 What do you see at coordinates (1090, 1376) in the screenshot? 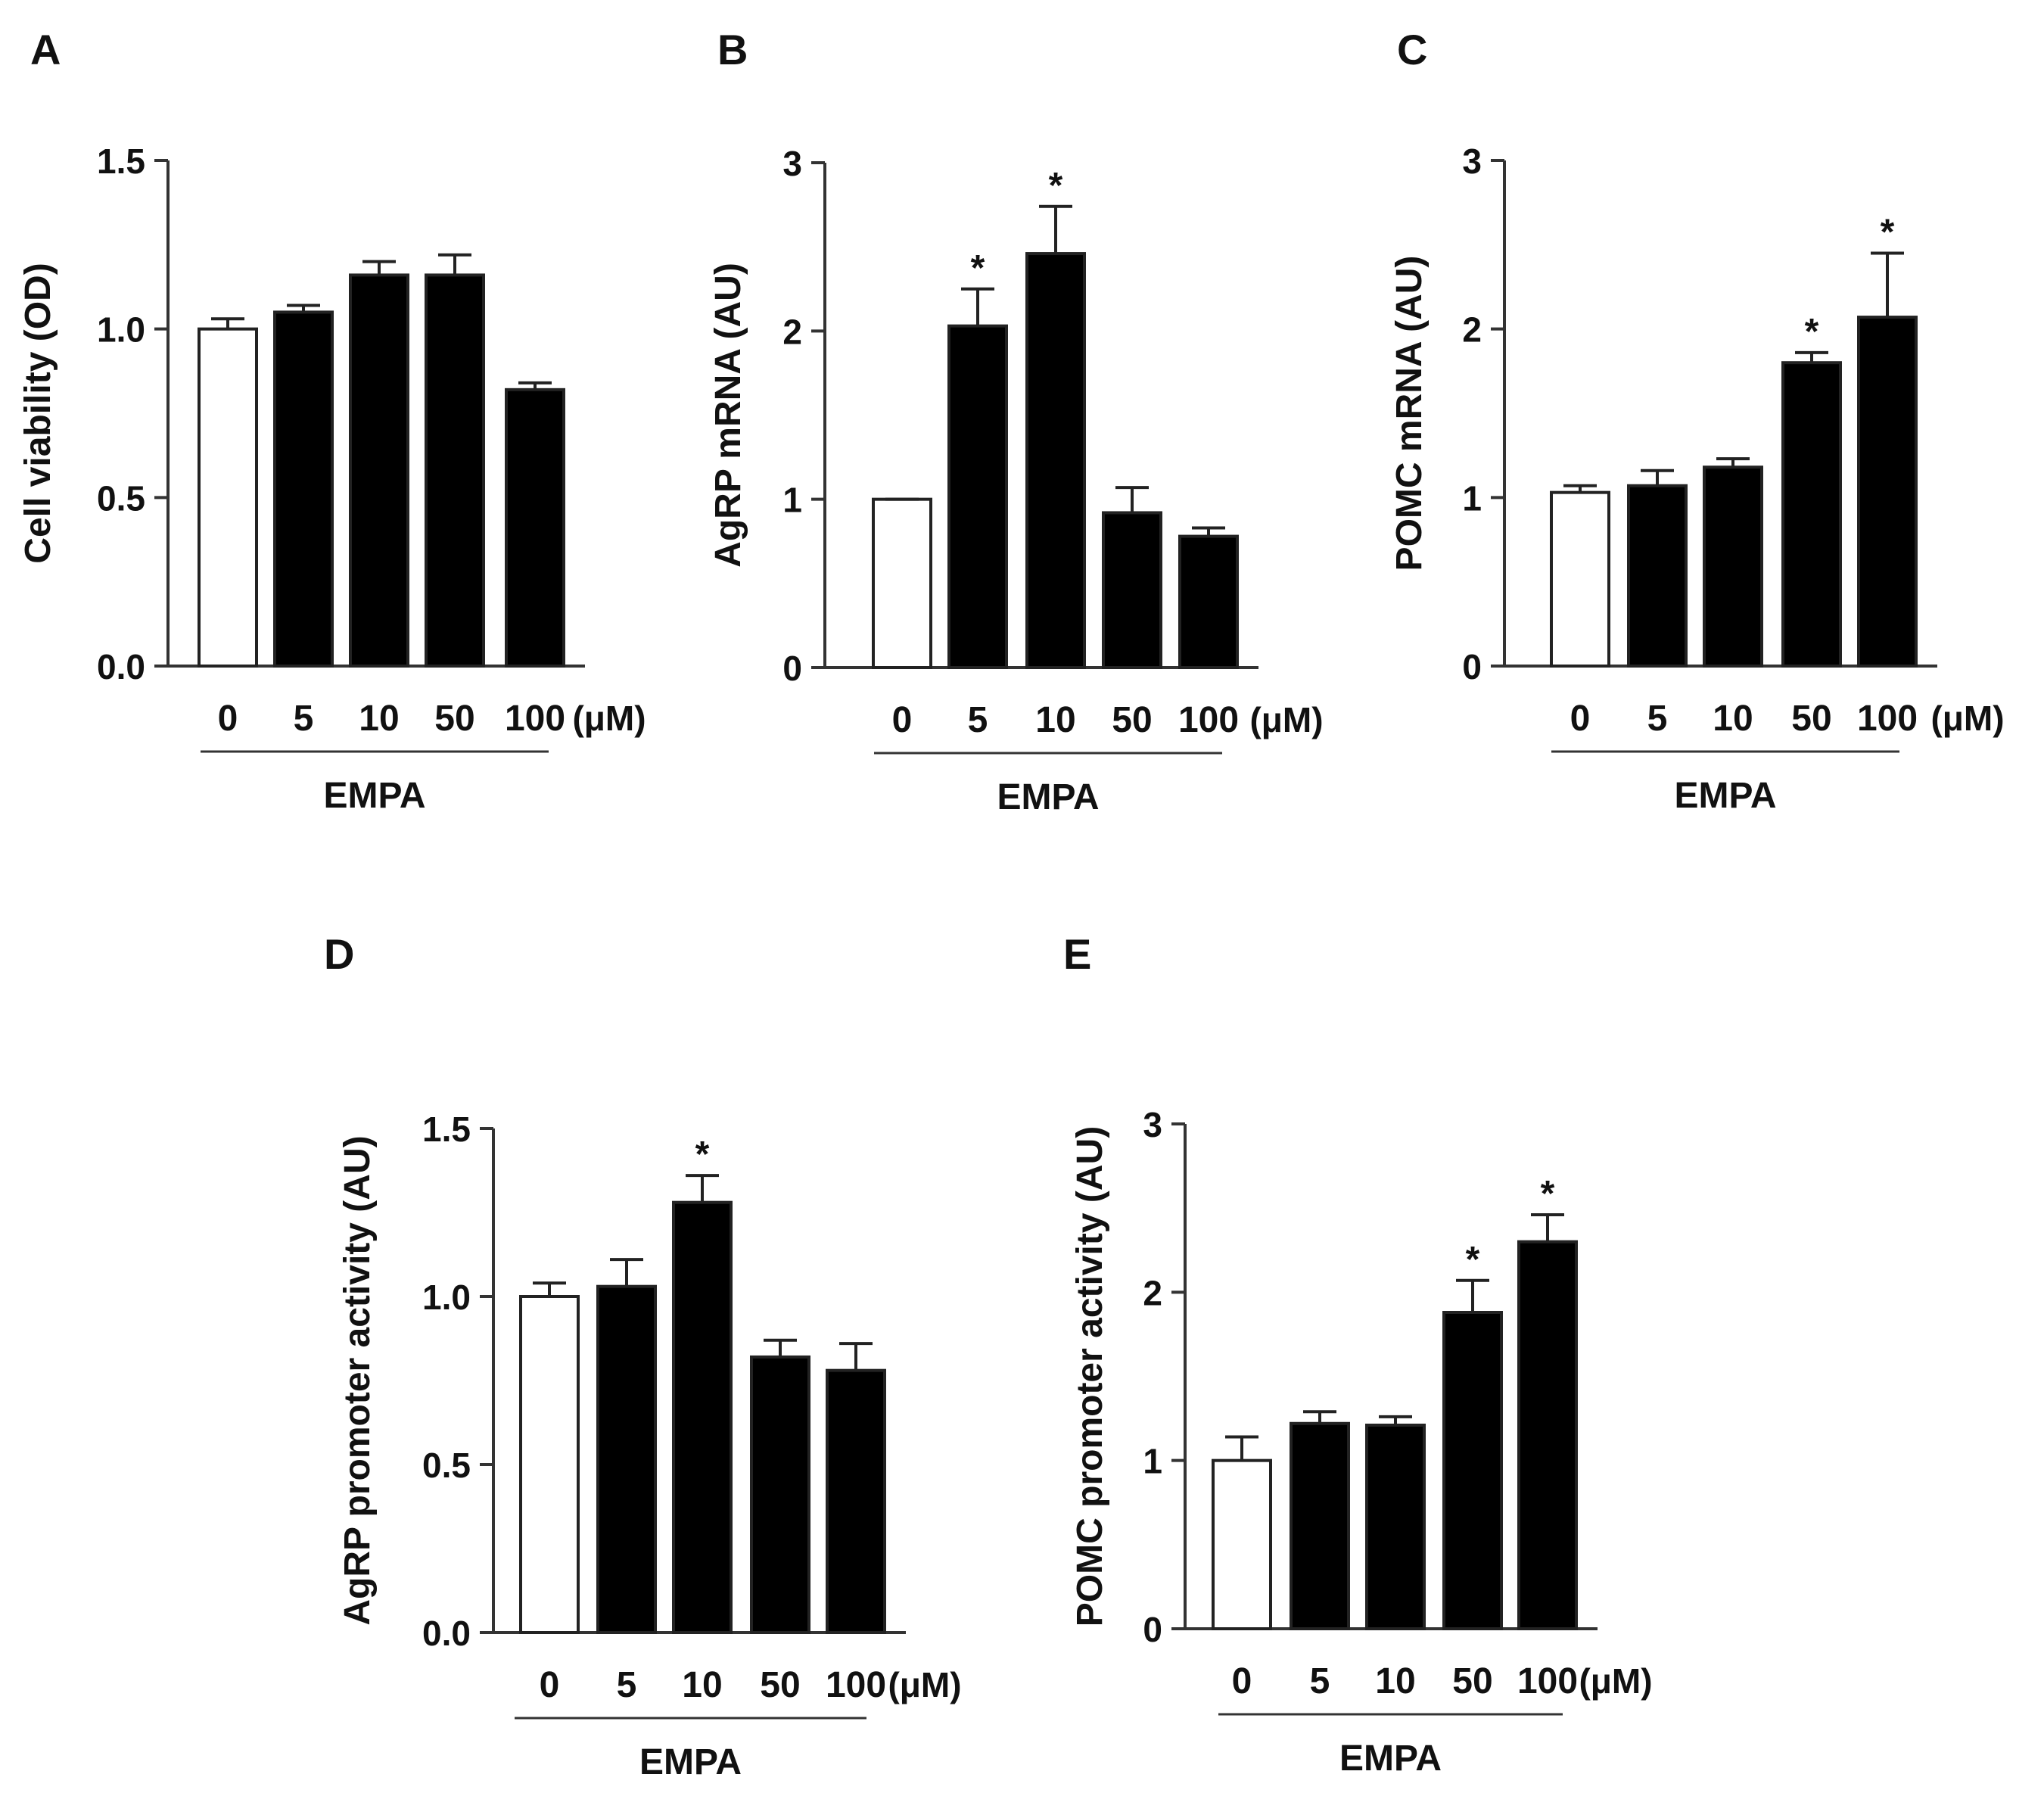
I see `y-axis-label: POMC promoter activity (AU)` at bounding box center [1090, 1376].